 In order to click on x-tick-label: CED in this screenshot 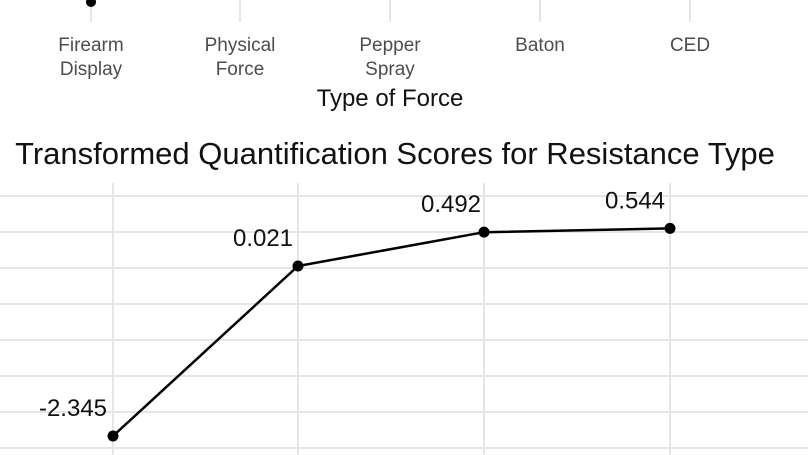, I will do `click(690, 45)`.